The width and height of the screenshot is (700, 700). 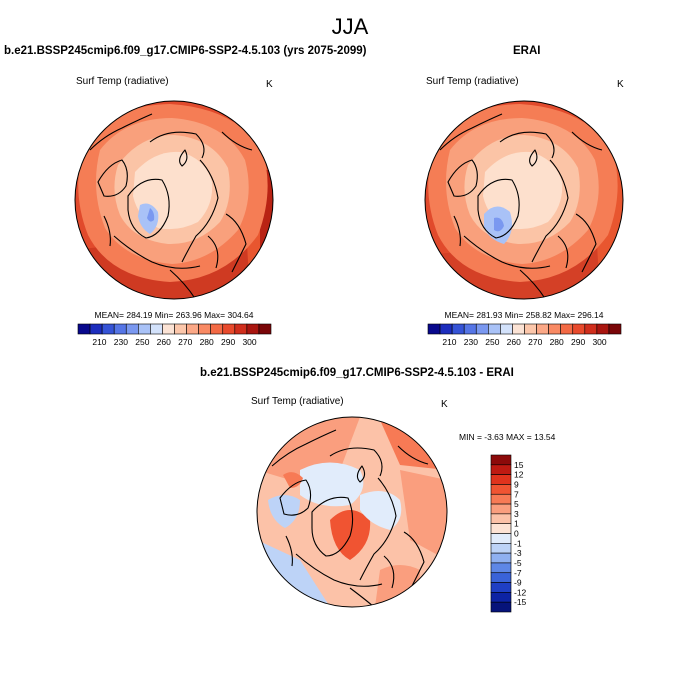 What do you see at coordinates (350, 26) in the screenshot?
I see `season-title: JJA` at bounding box center [350, 26].